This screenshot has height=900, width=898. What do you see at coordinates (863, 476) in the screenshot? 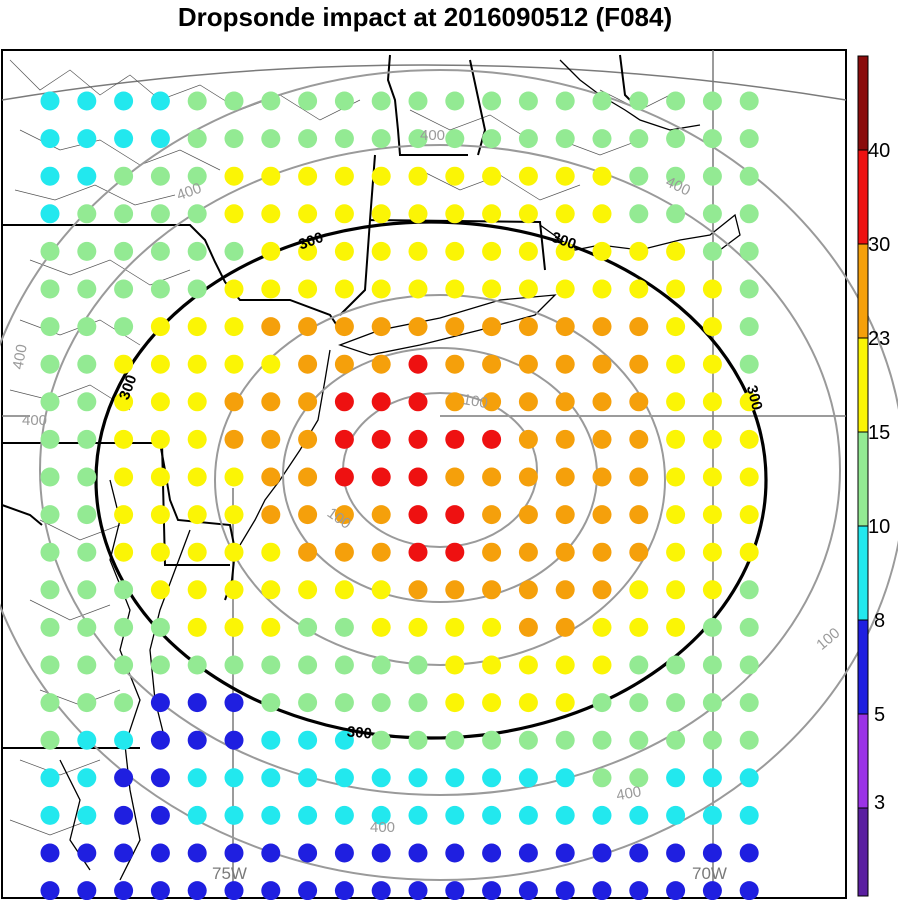
I see `colorbar-boxes` at bounding box center [863, 476].